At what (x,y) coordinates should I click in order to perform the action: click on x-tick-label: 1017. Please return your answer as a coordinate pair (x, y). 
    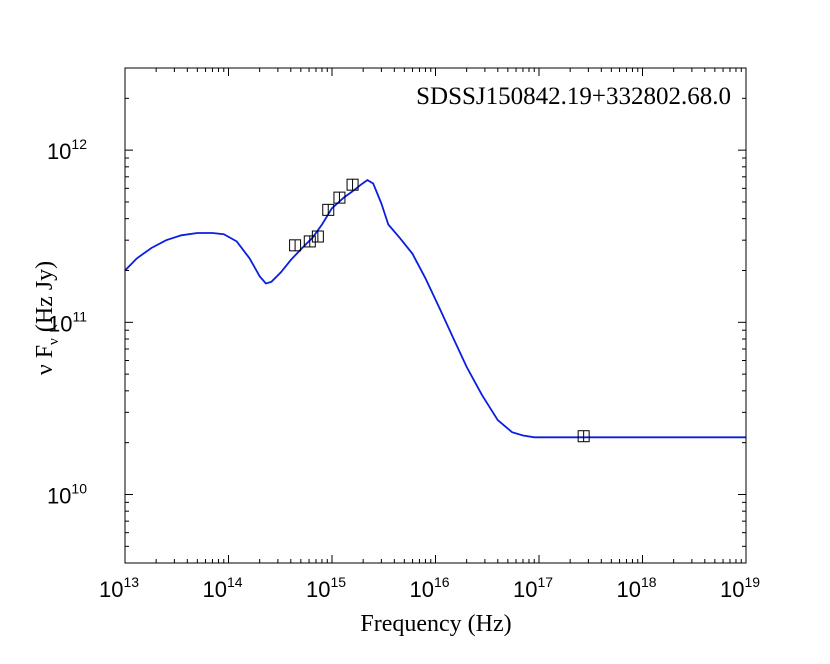
    Looking at the image, I should click on (533, 588).